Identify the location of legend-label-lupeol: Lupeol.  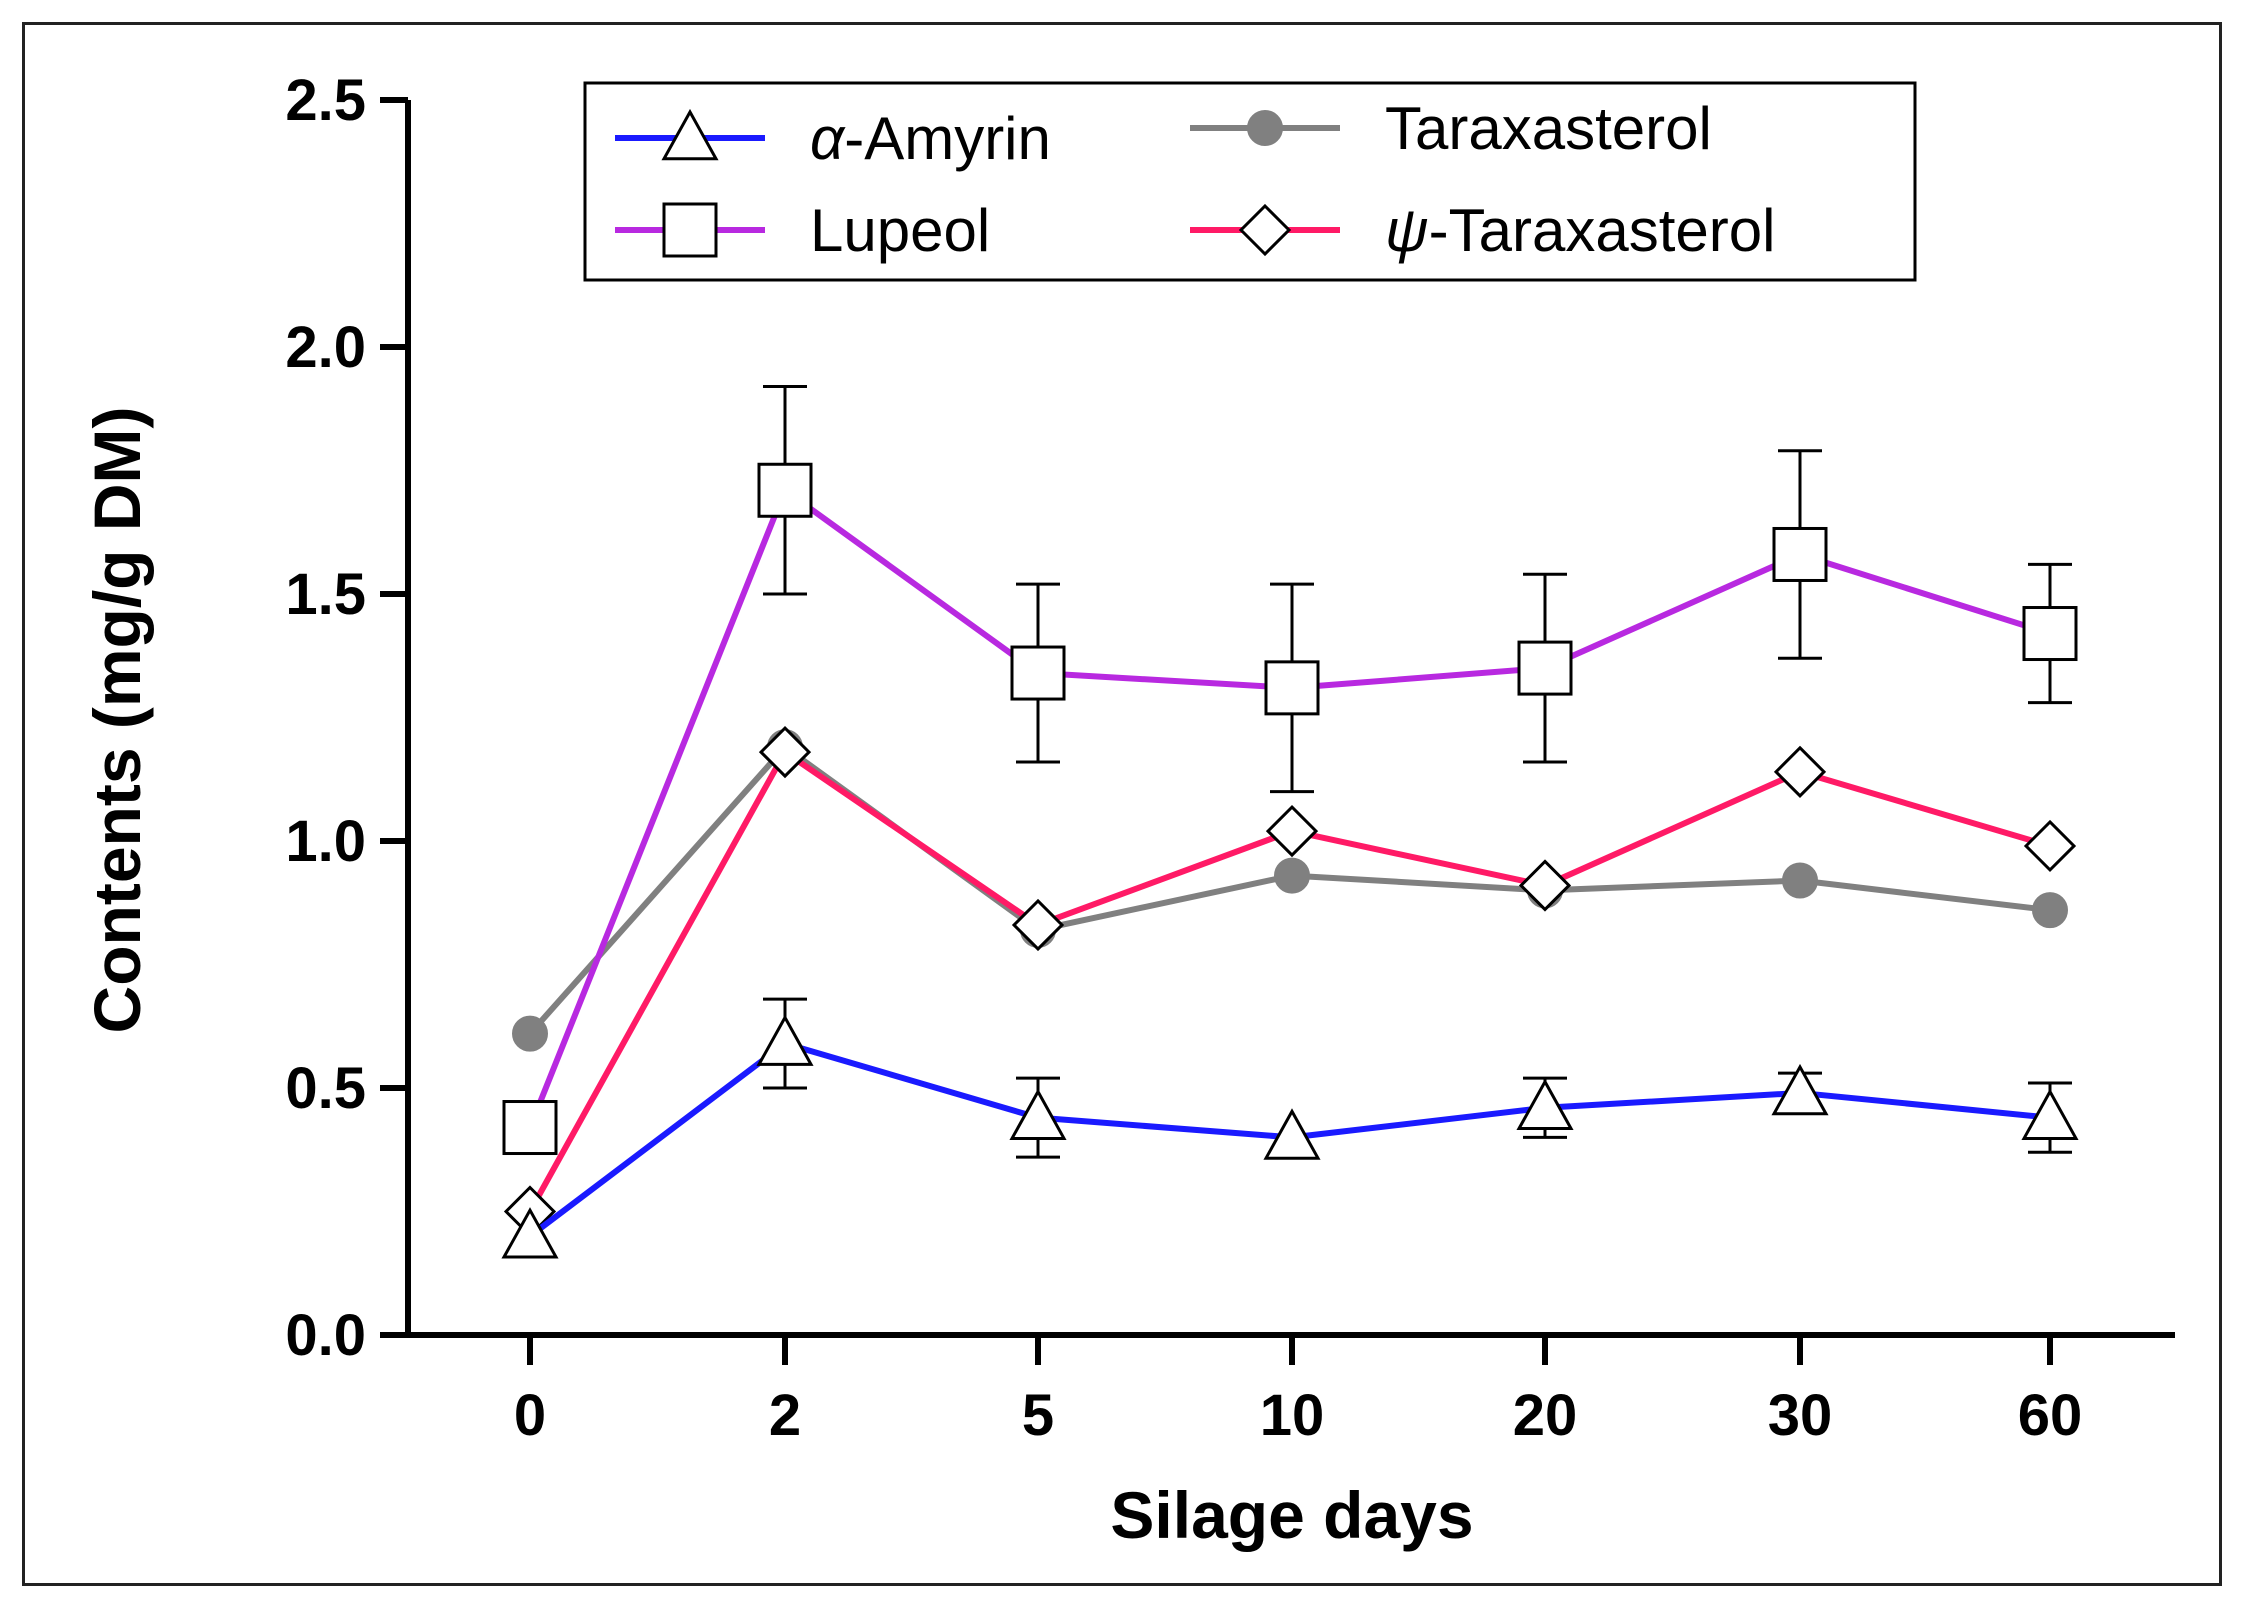
(900, 230).